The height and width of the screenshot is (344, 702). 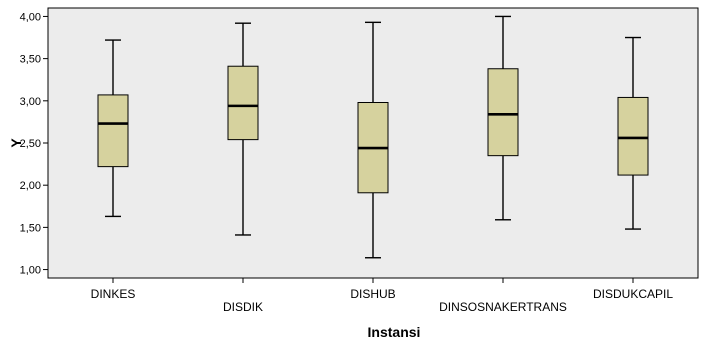 I want to click on y-tick-label: 1,00, so click(x=30, y=271).